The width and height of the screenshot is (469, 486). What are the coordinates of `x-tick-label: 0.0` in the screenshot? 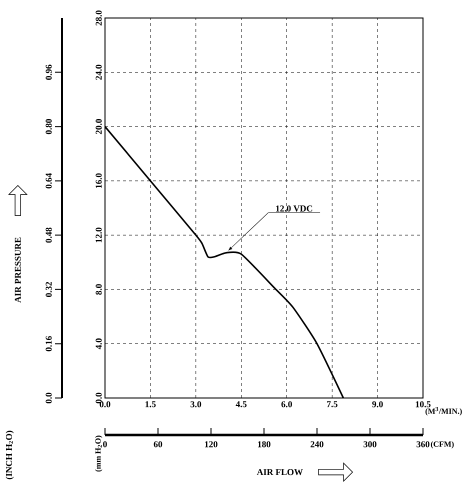 It's located at (105, 404).